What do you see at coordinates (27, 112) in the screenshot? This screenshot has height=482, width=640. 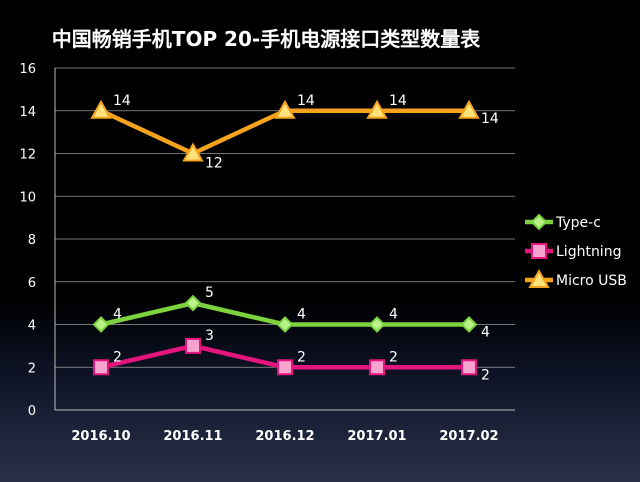 I see `y-tick-label: 14` at bounding box center [27, 112].